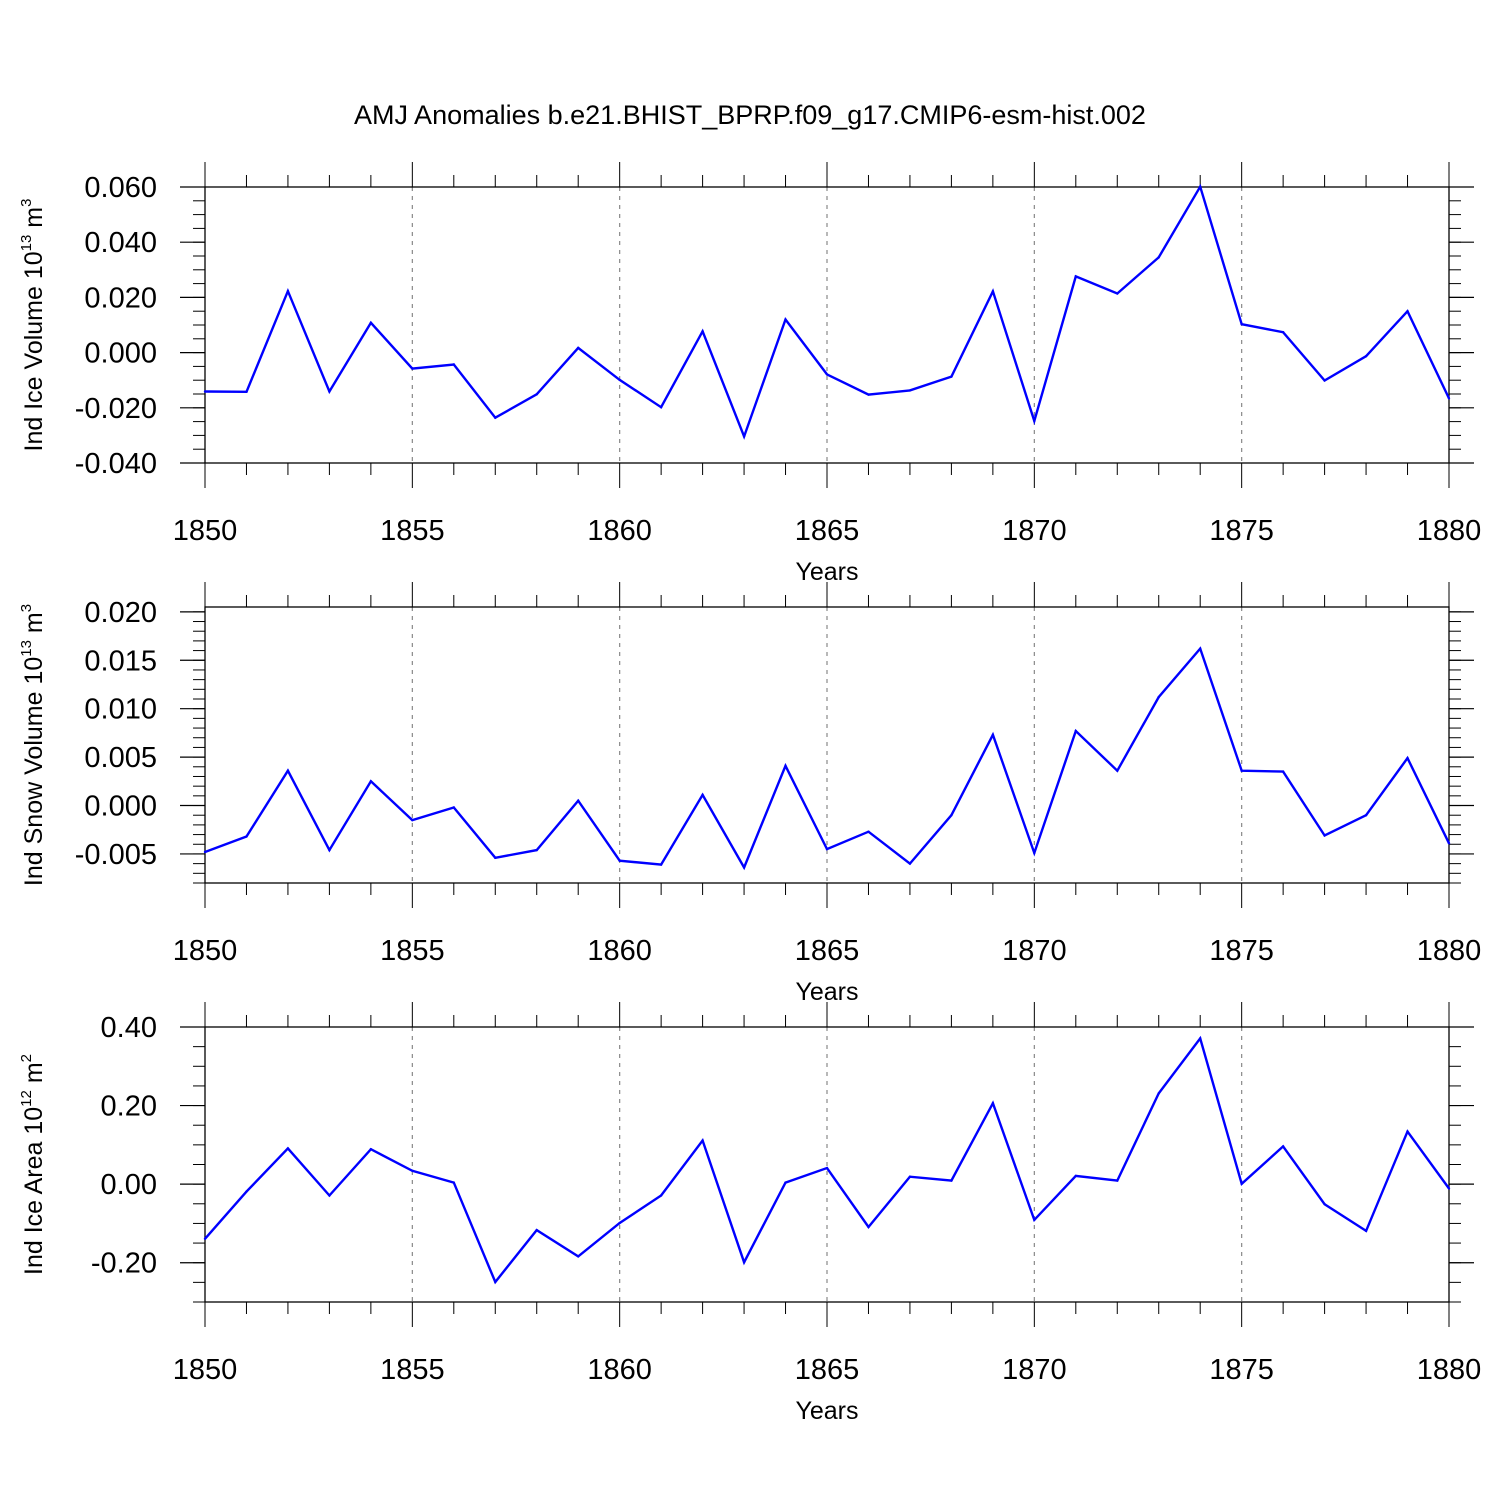 This screenshot has height=1500, width=1500. What do you see at coordinates (129, 1185) in the screenshot?
I see `y-tick-label: 0.00` at bounding box center [129, 1185].